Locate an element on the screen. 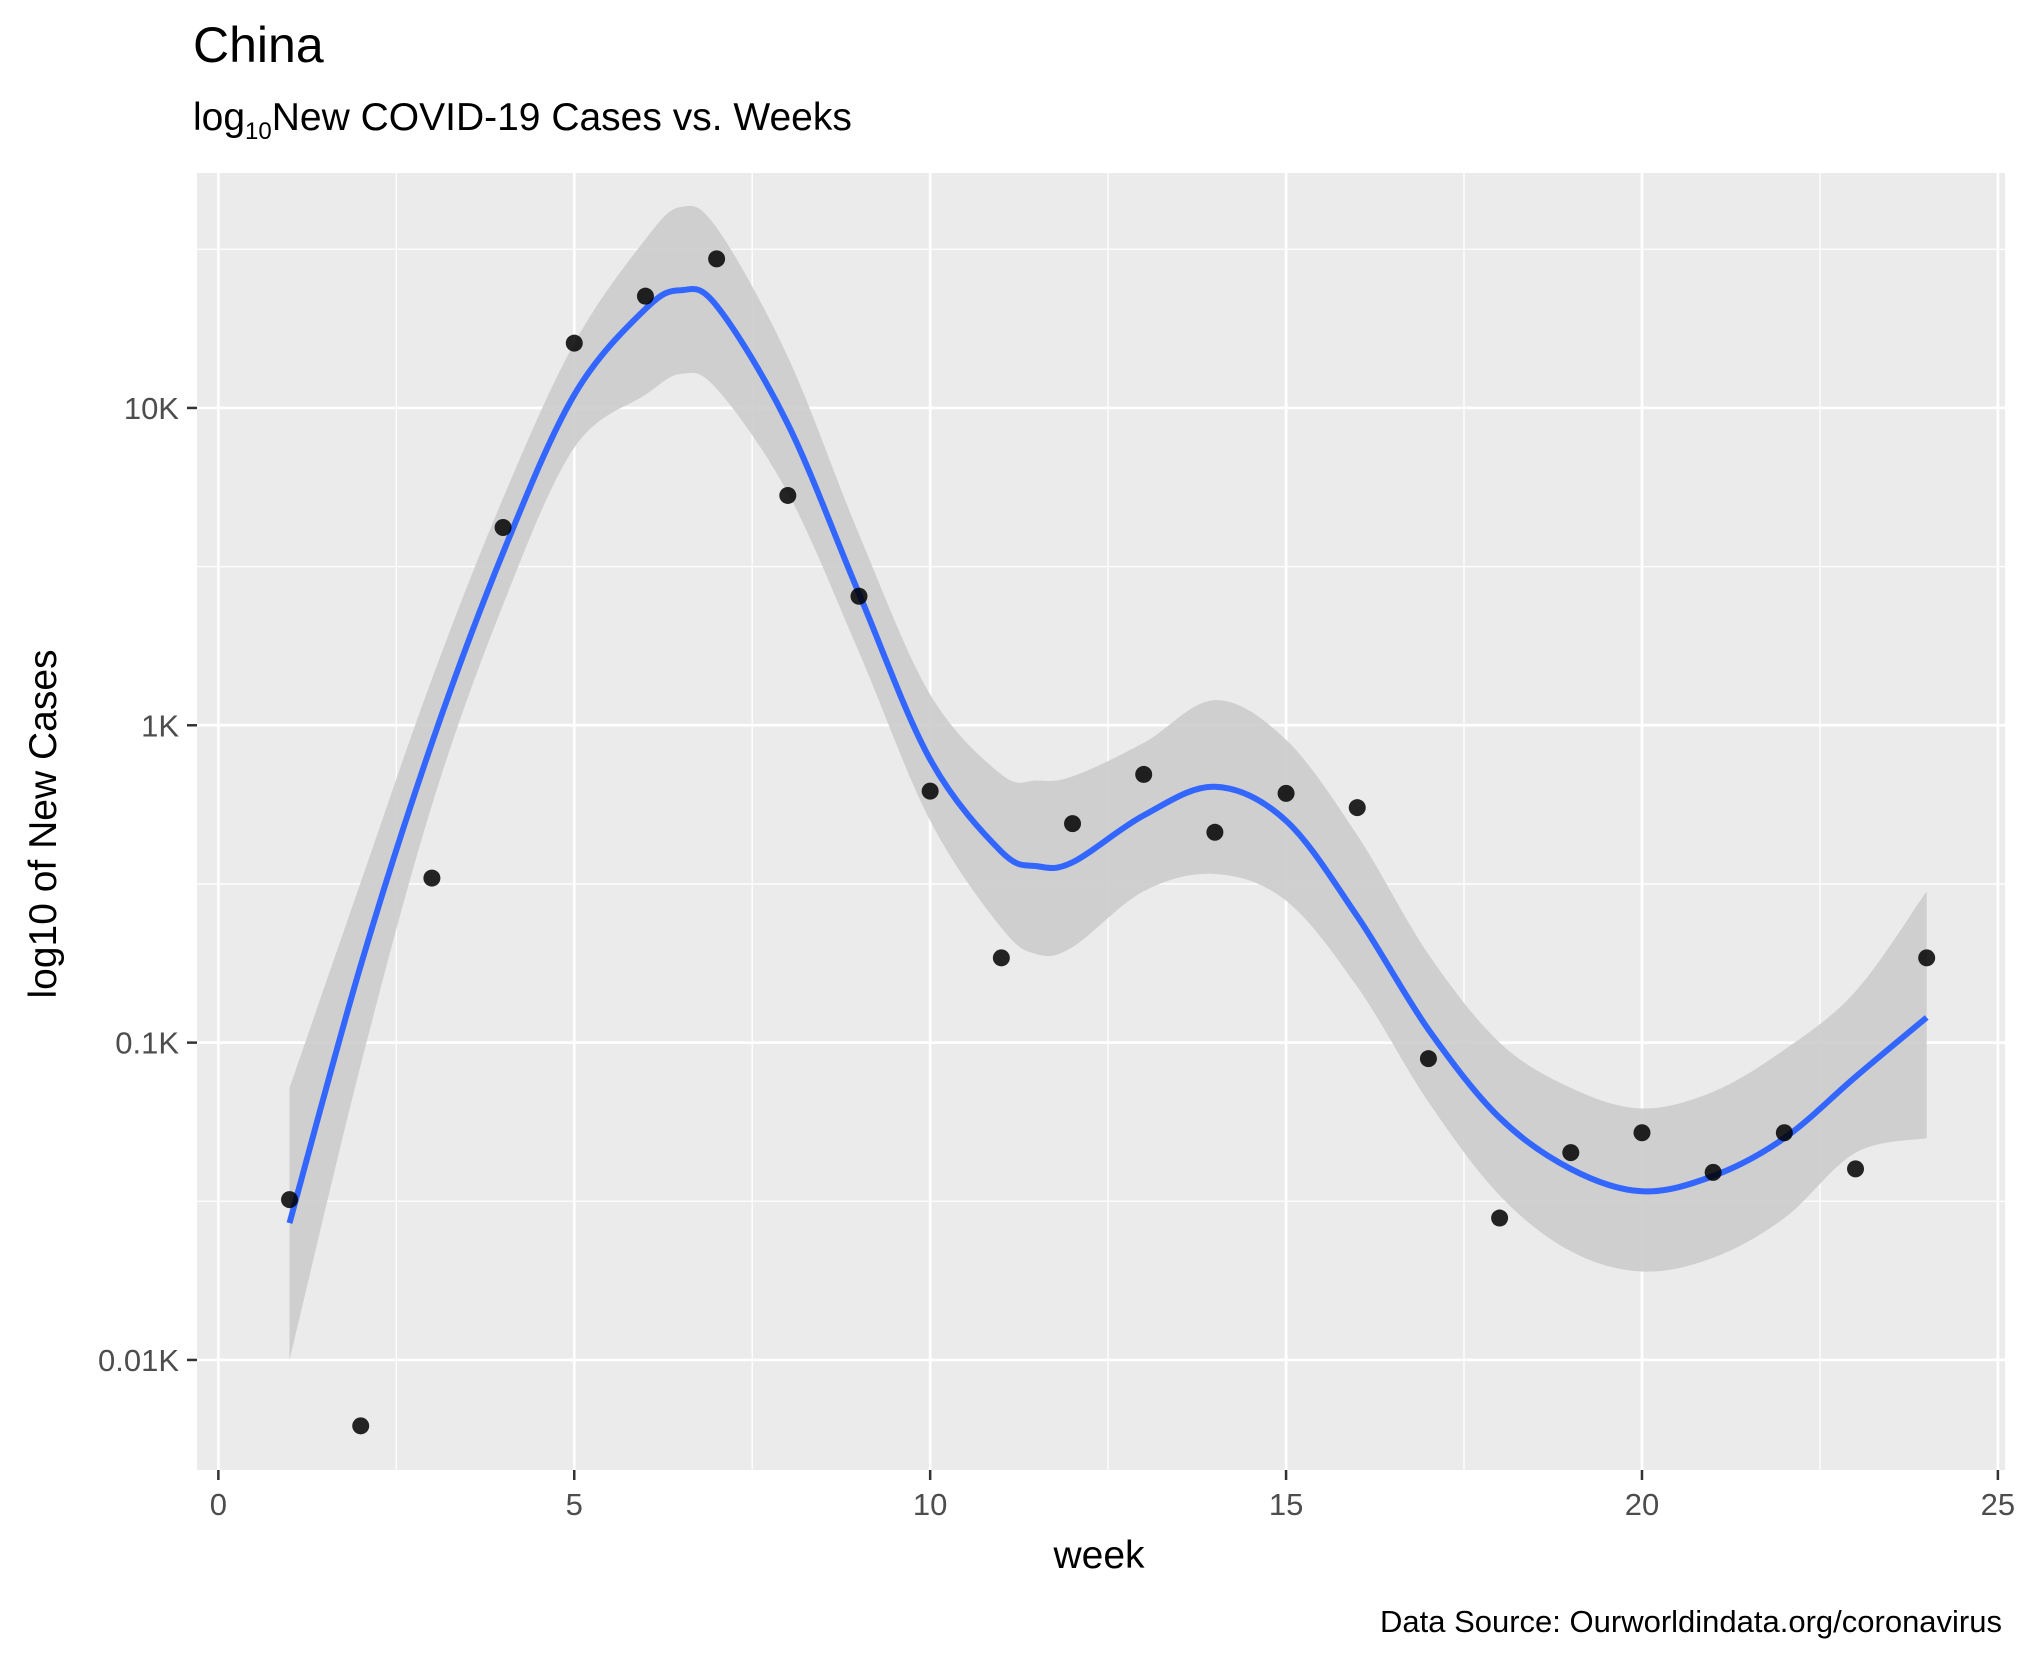  chart-subtitle: log10New COVID-19 Cases vs. Weeks is located at coordinates (522, 120).